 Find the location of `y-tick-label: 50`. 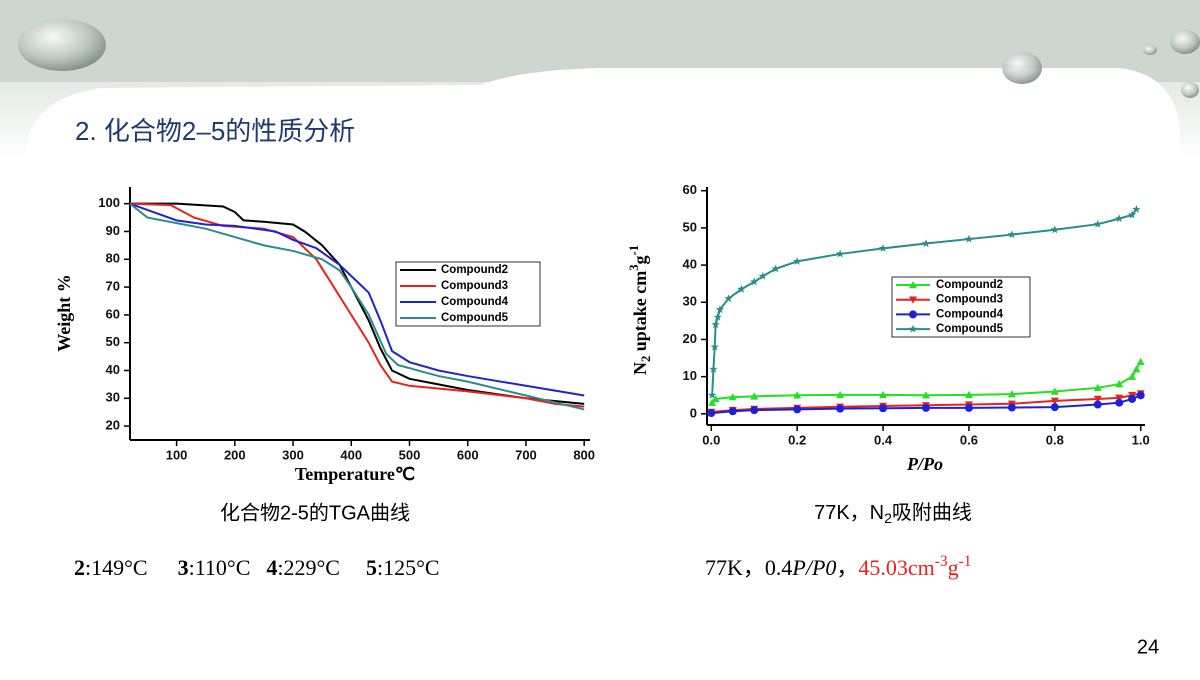

y-tick-label: 50 is located at coordinates (690, 226).